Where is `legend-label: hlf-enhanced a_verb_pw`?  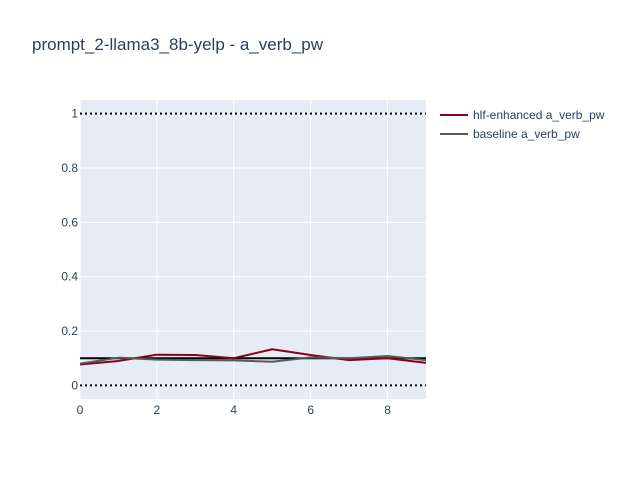 legend-label: hlf-enhanced a_verb_pw is located at coordinates (539, 115).